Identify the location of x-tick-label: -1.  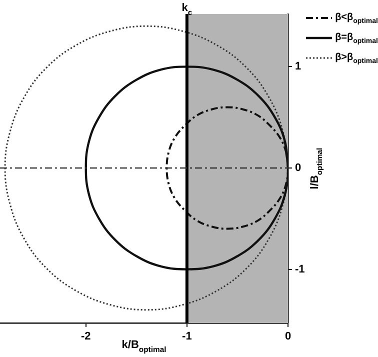
(187, 336).